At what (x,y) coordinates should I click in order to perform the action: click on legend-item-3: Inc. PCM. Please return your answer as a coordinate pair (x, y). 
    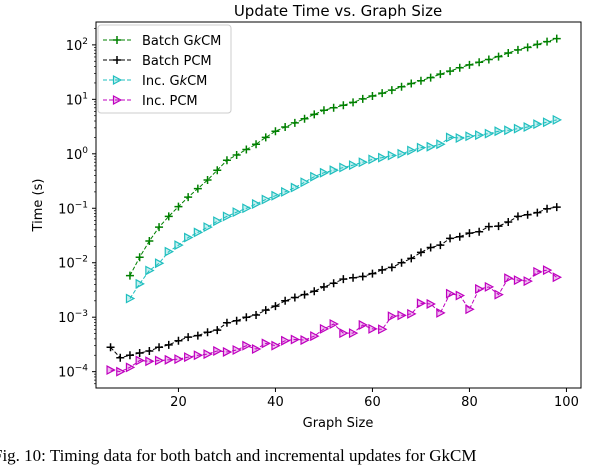
    Looking at the image, I should click on (150, 101).